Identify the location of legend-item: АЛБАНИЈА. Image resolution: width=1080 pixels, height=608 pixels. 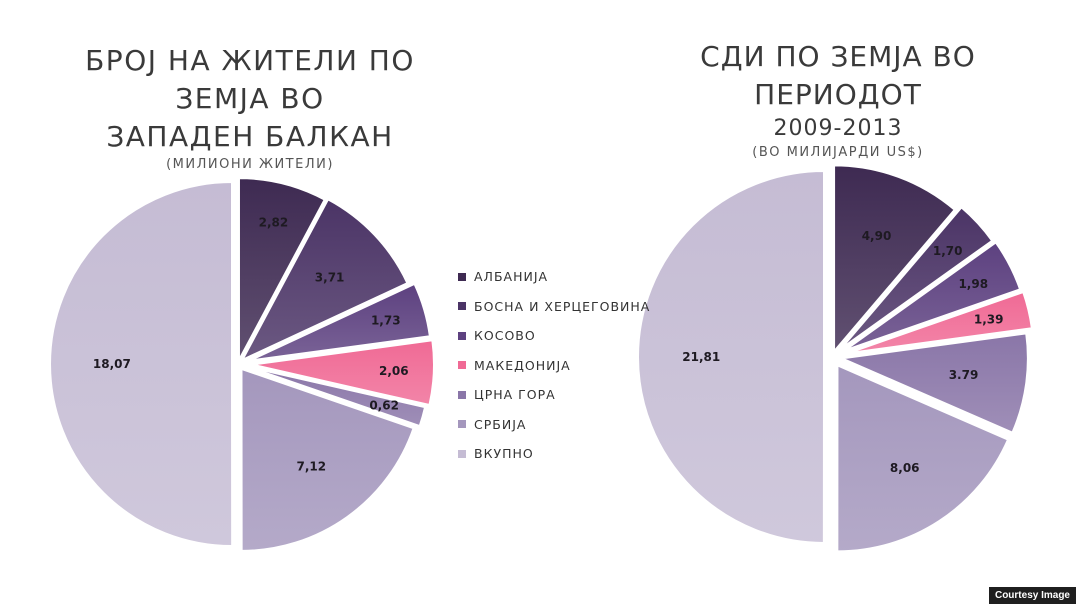
(554, 277).